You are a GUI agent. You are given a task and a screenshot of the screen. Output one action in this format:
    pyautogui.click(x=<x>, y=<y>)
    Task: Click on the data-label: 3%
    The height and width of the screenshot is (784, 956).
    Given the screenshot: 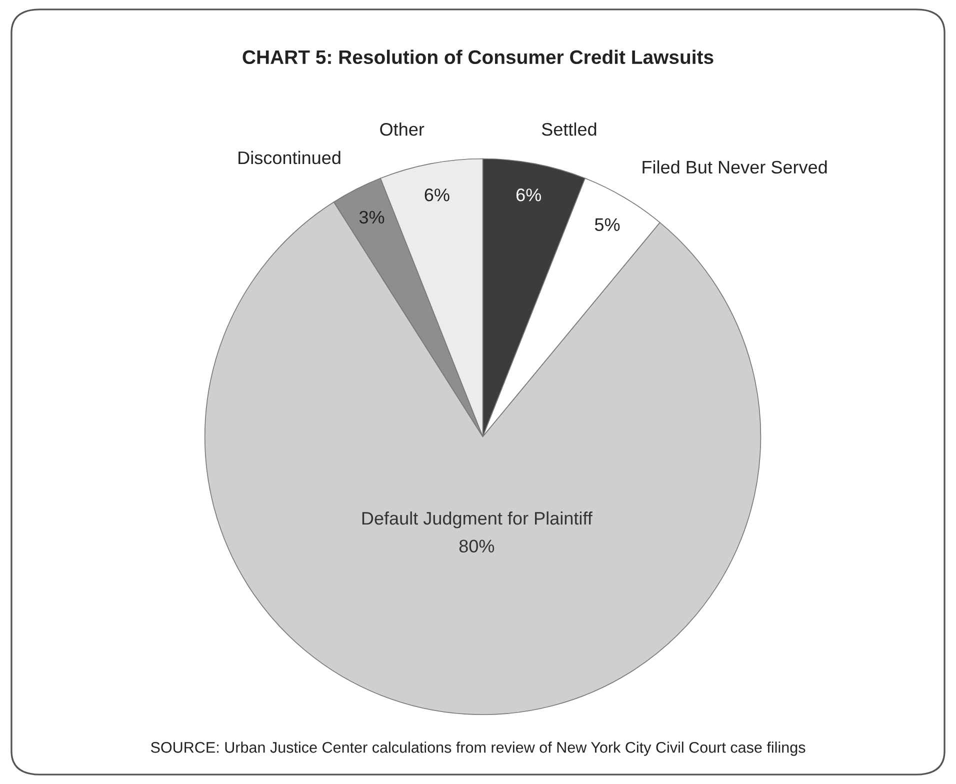 What is the action you would take?
    pyautogui.click(x=371, y=217)
    